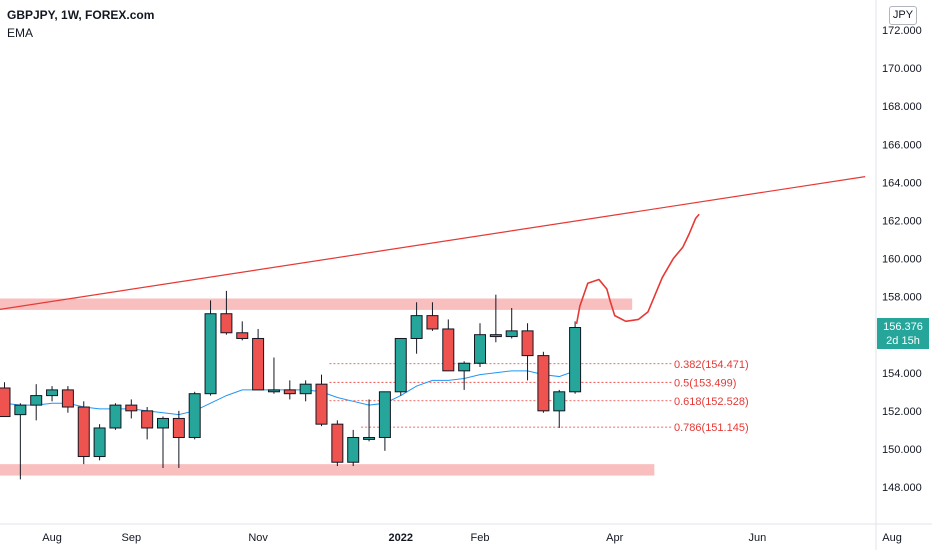  I want to click on price-axis-label: 166.000, so click(902, 145).